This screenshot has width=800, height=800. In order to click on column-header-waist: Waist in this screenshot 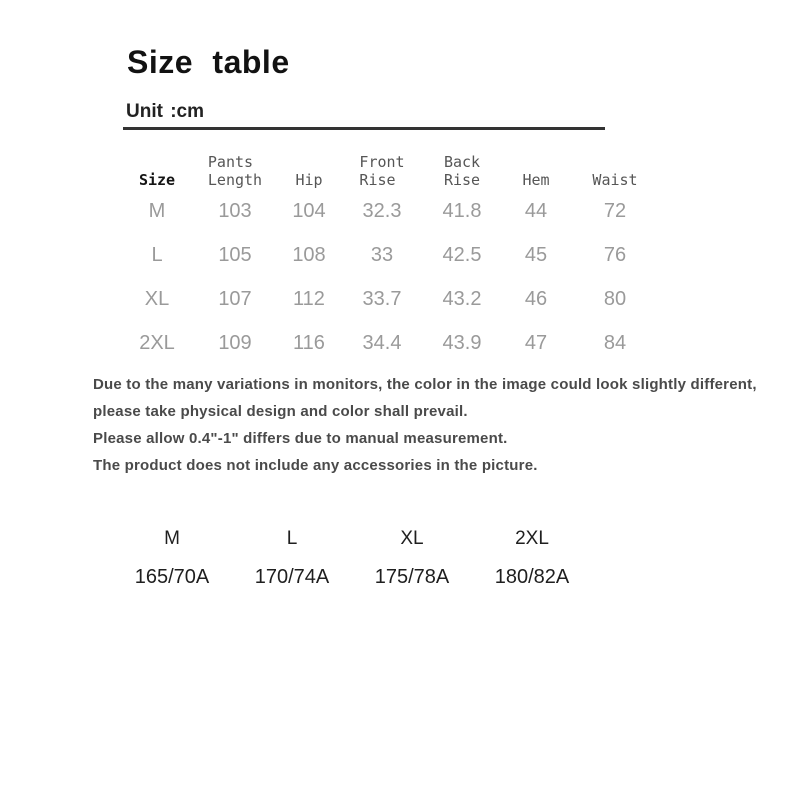, I will do `click(615, 180)`.